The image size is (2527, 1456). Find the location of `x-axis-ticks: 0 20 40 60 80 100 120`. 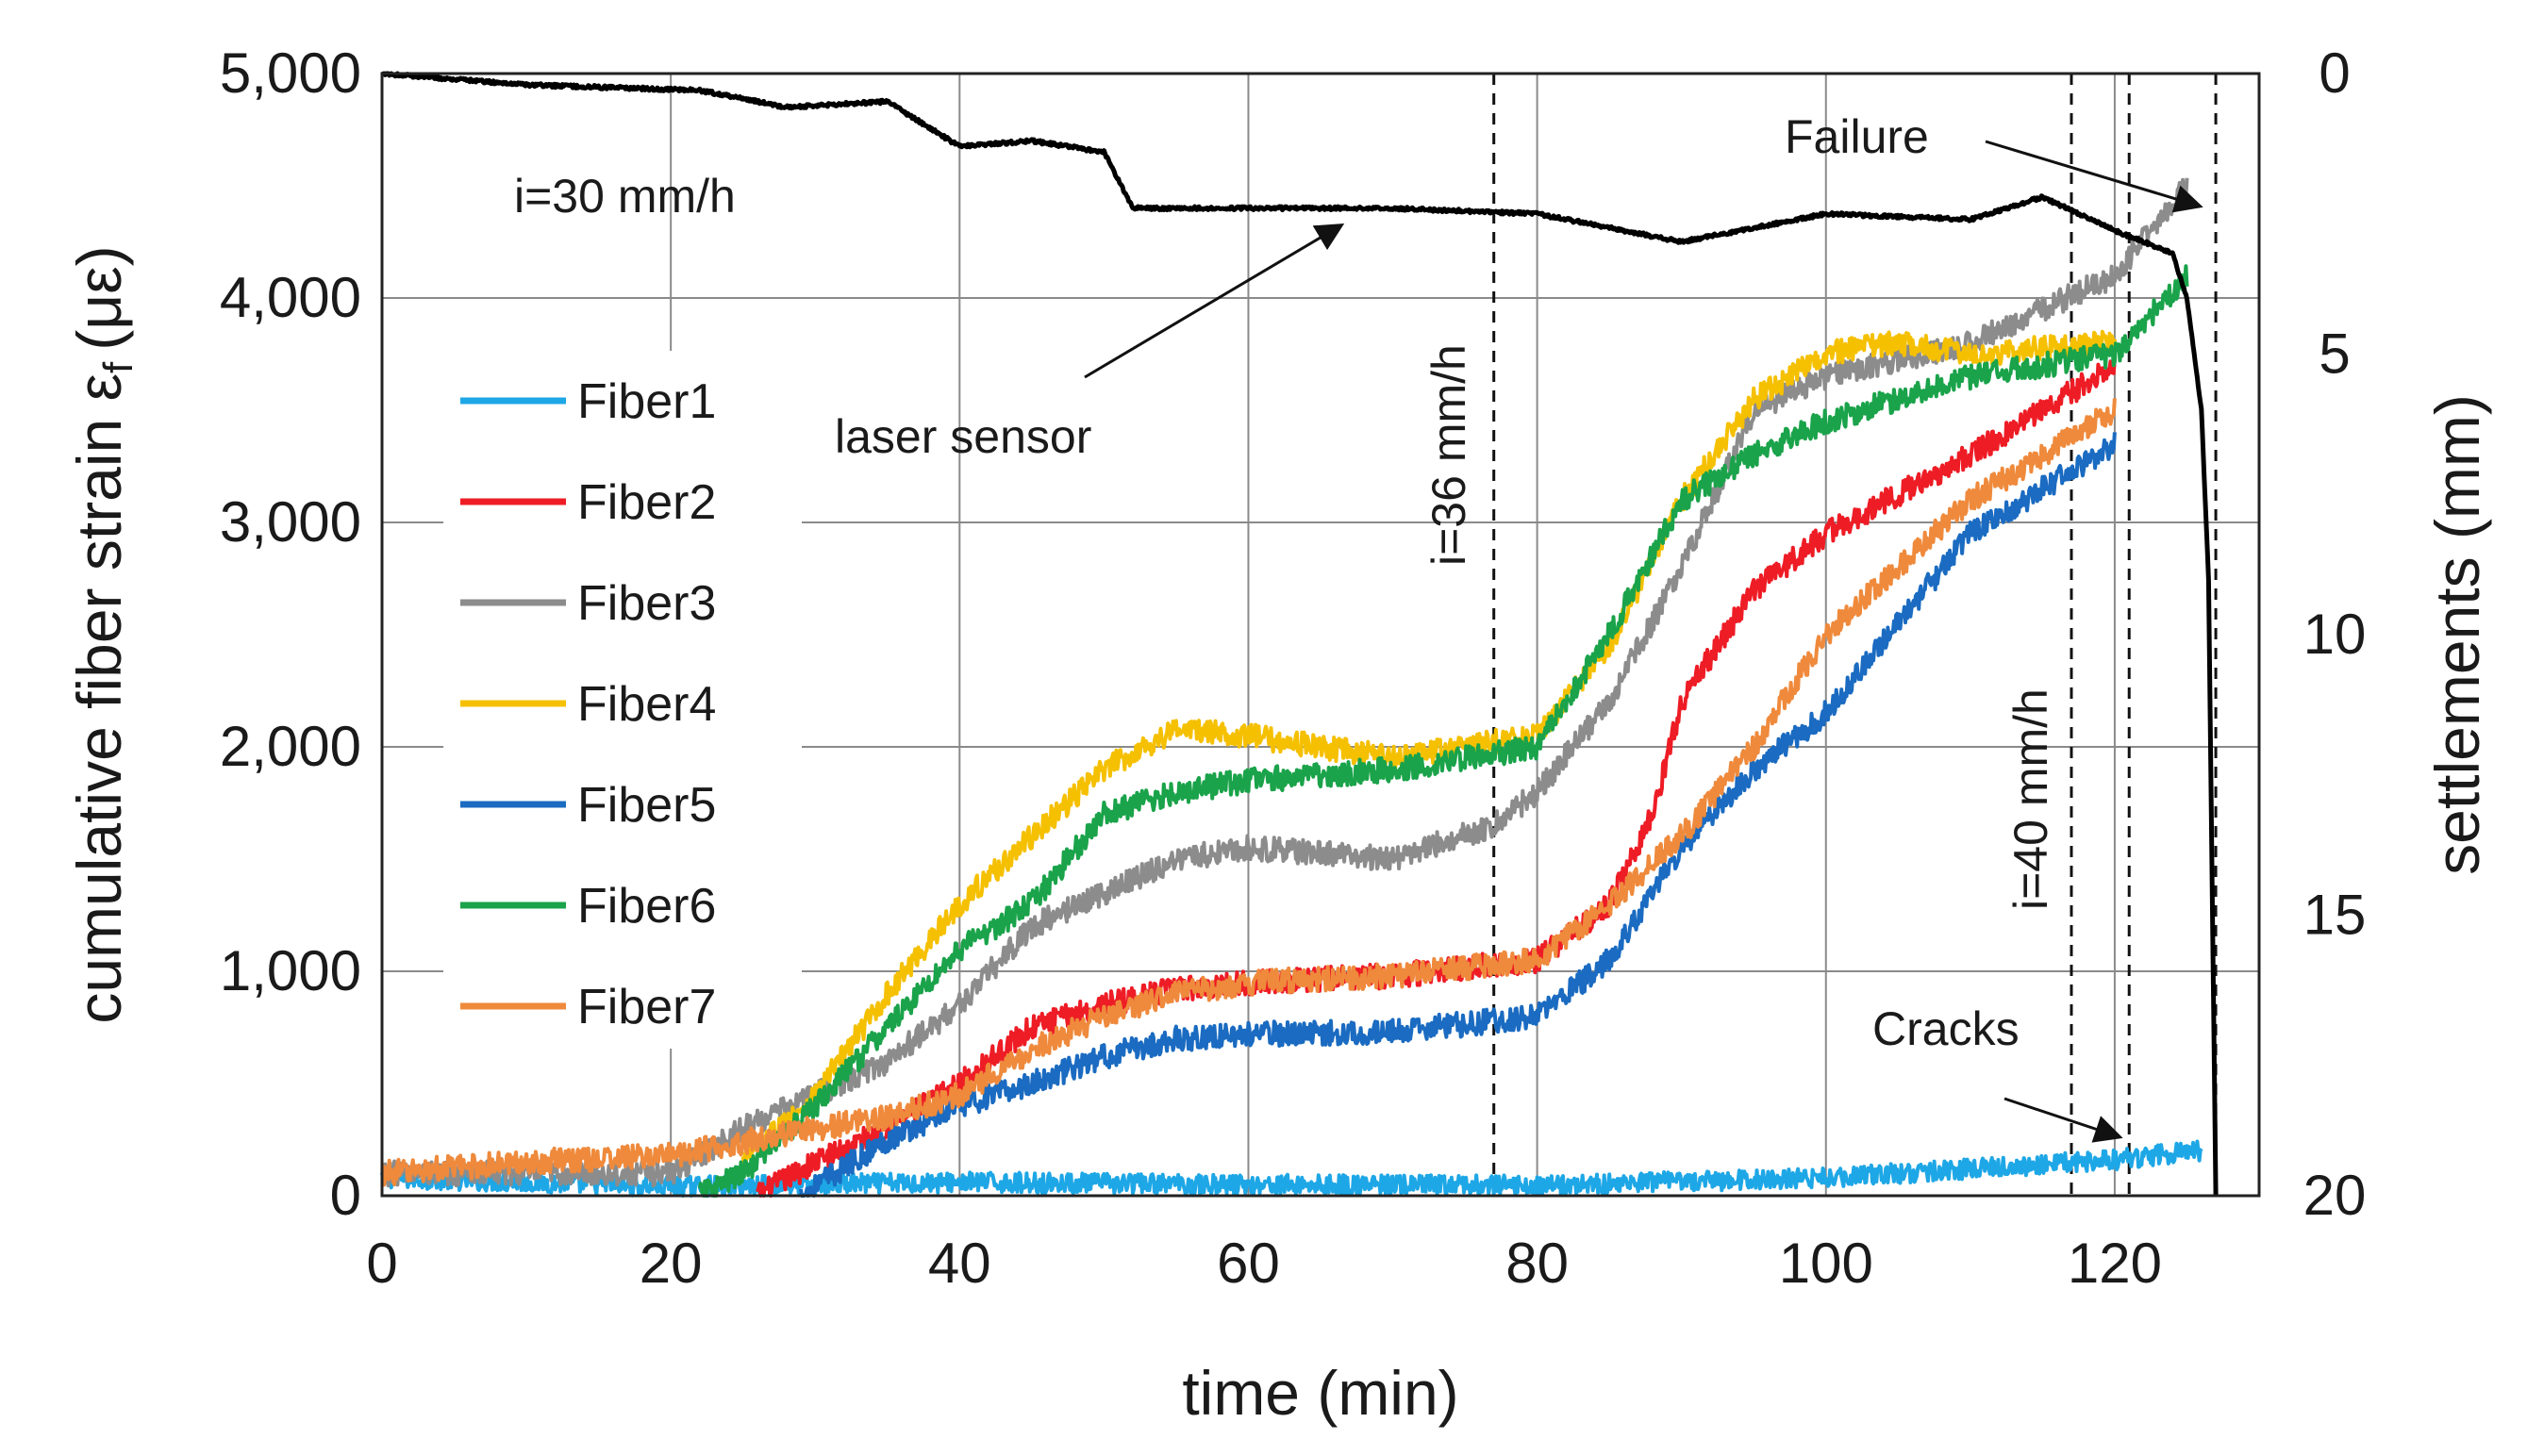

x-axis-ticks: 0 20 40 60 80 100 120 is located at coordinates (1264, 1263).